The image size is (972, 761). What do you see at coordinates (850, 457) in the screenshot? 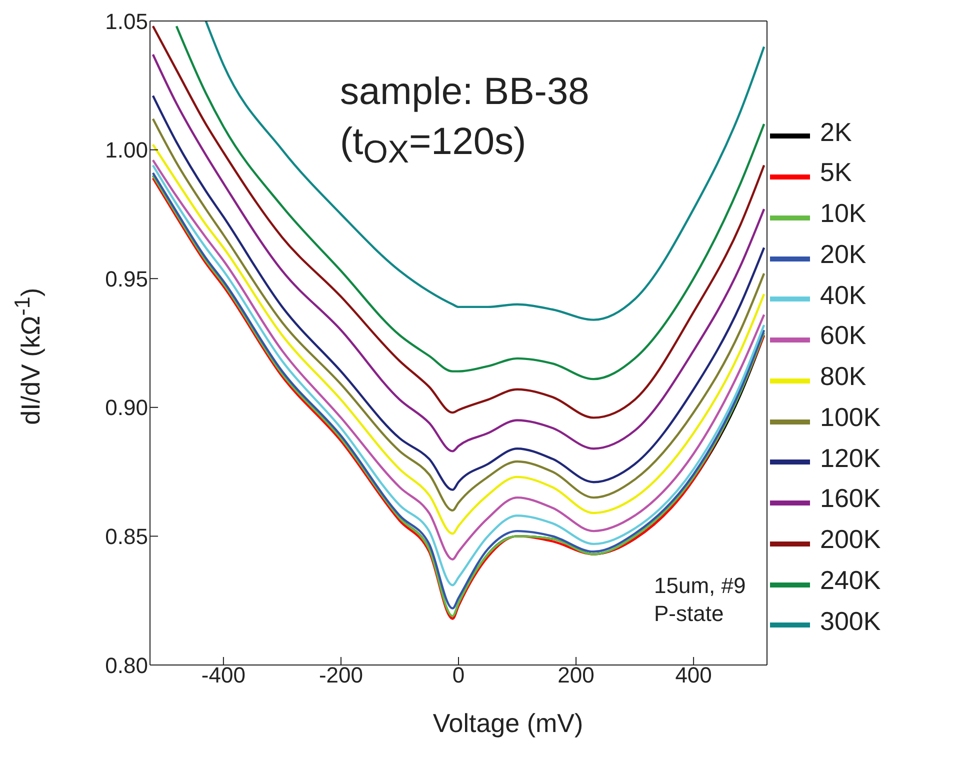
I see `legend-label: 120K` at bounding box center [850, 457].